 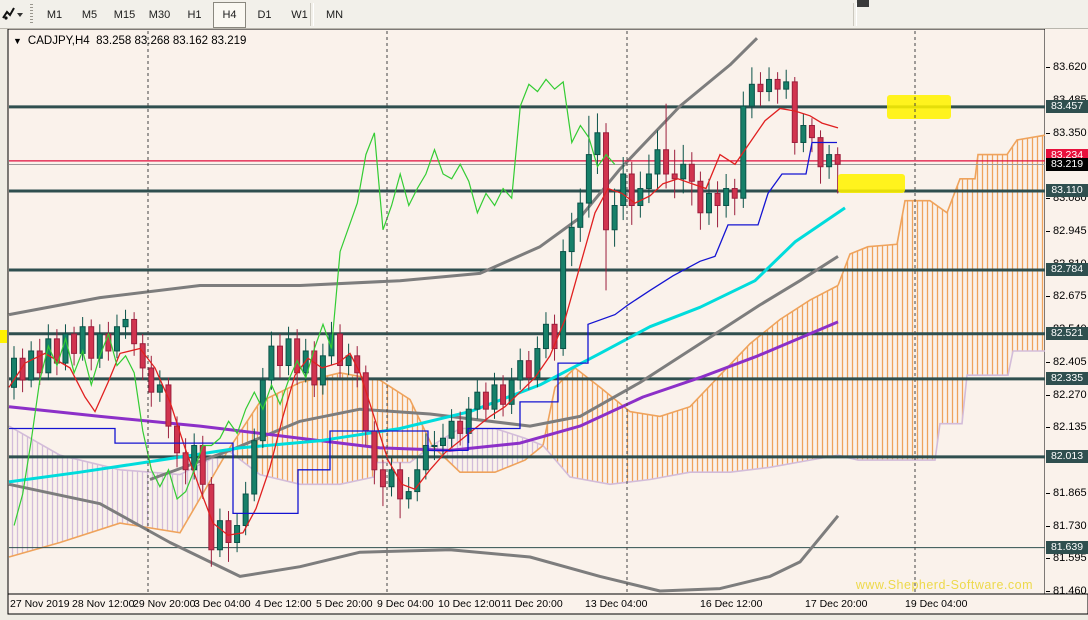 I want to click on bid-price-badge: 83.219, so click(x=1067, y=164).